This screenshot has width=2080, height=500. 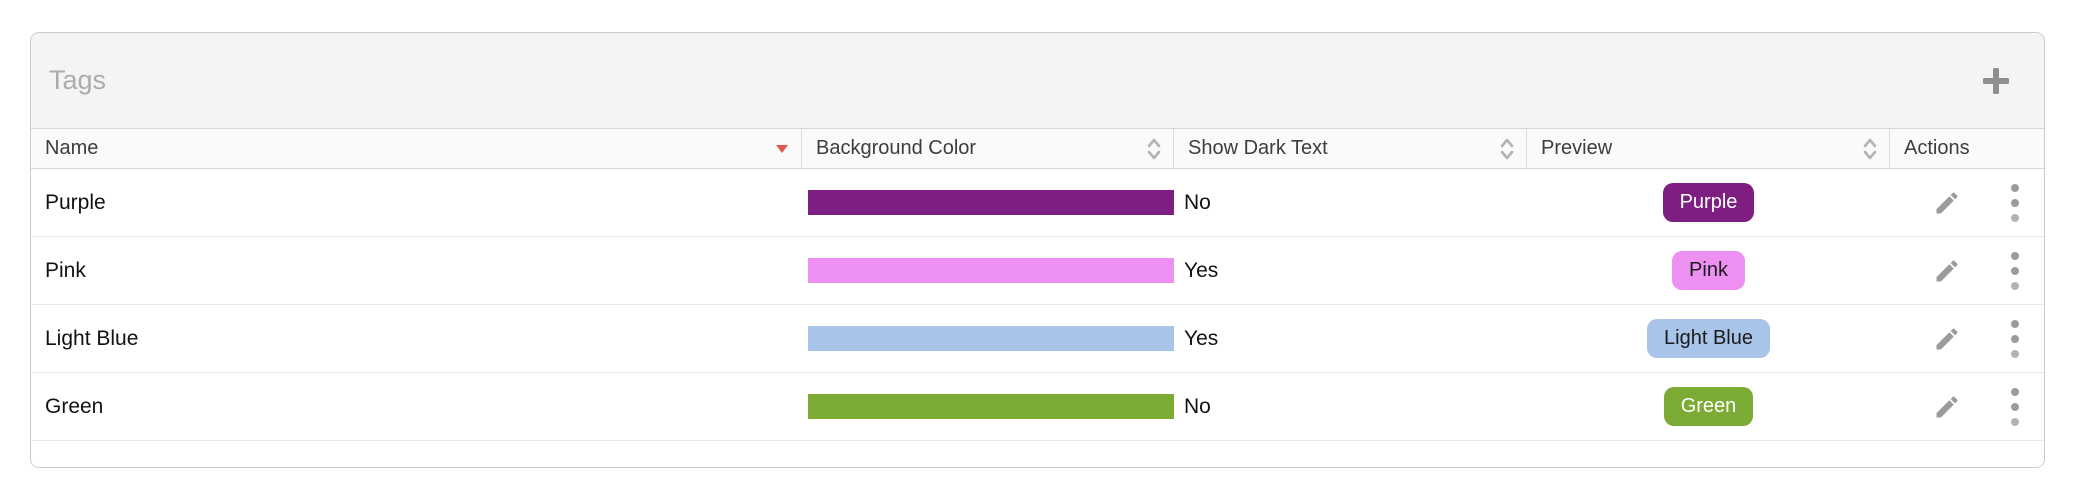 What do you see at coordinates (92, 338) in the screenshot?
I see `tag-name: Light Blue` at bounding box center [92, 338].